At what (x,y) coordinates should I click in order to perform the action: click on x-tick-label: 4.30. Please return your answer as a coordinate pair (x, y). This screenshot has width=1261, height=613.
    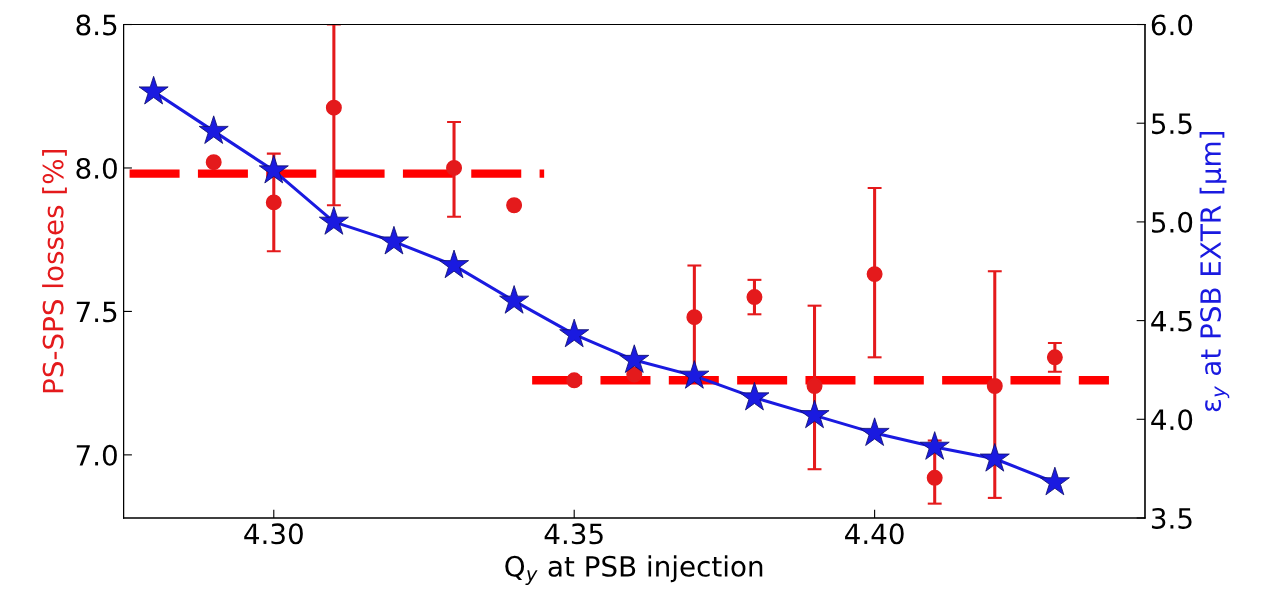
    Looking at the image, I should click on (273, 534).